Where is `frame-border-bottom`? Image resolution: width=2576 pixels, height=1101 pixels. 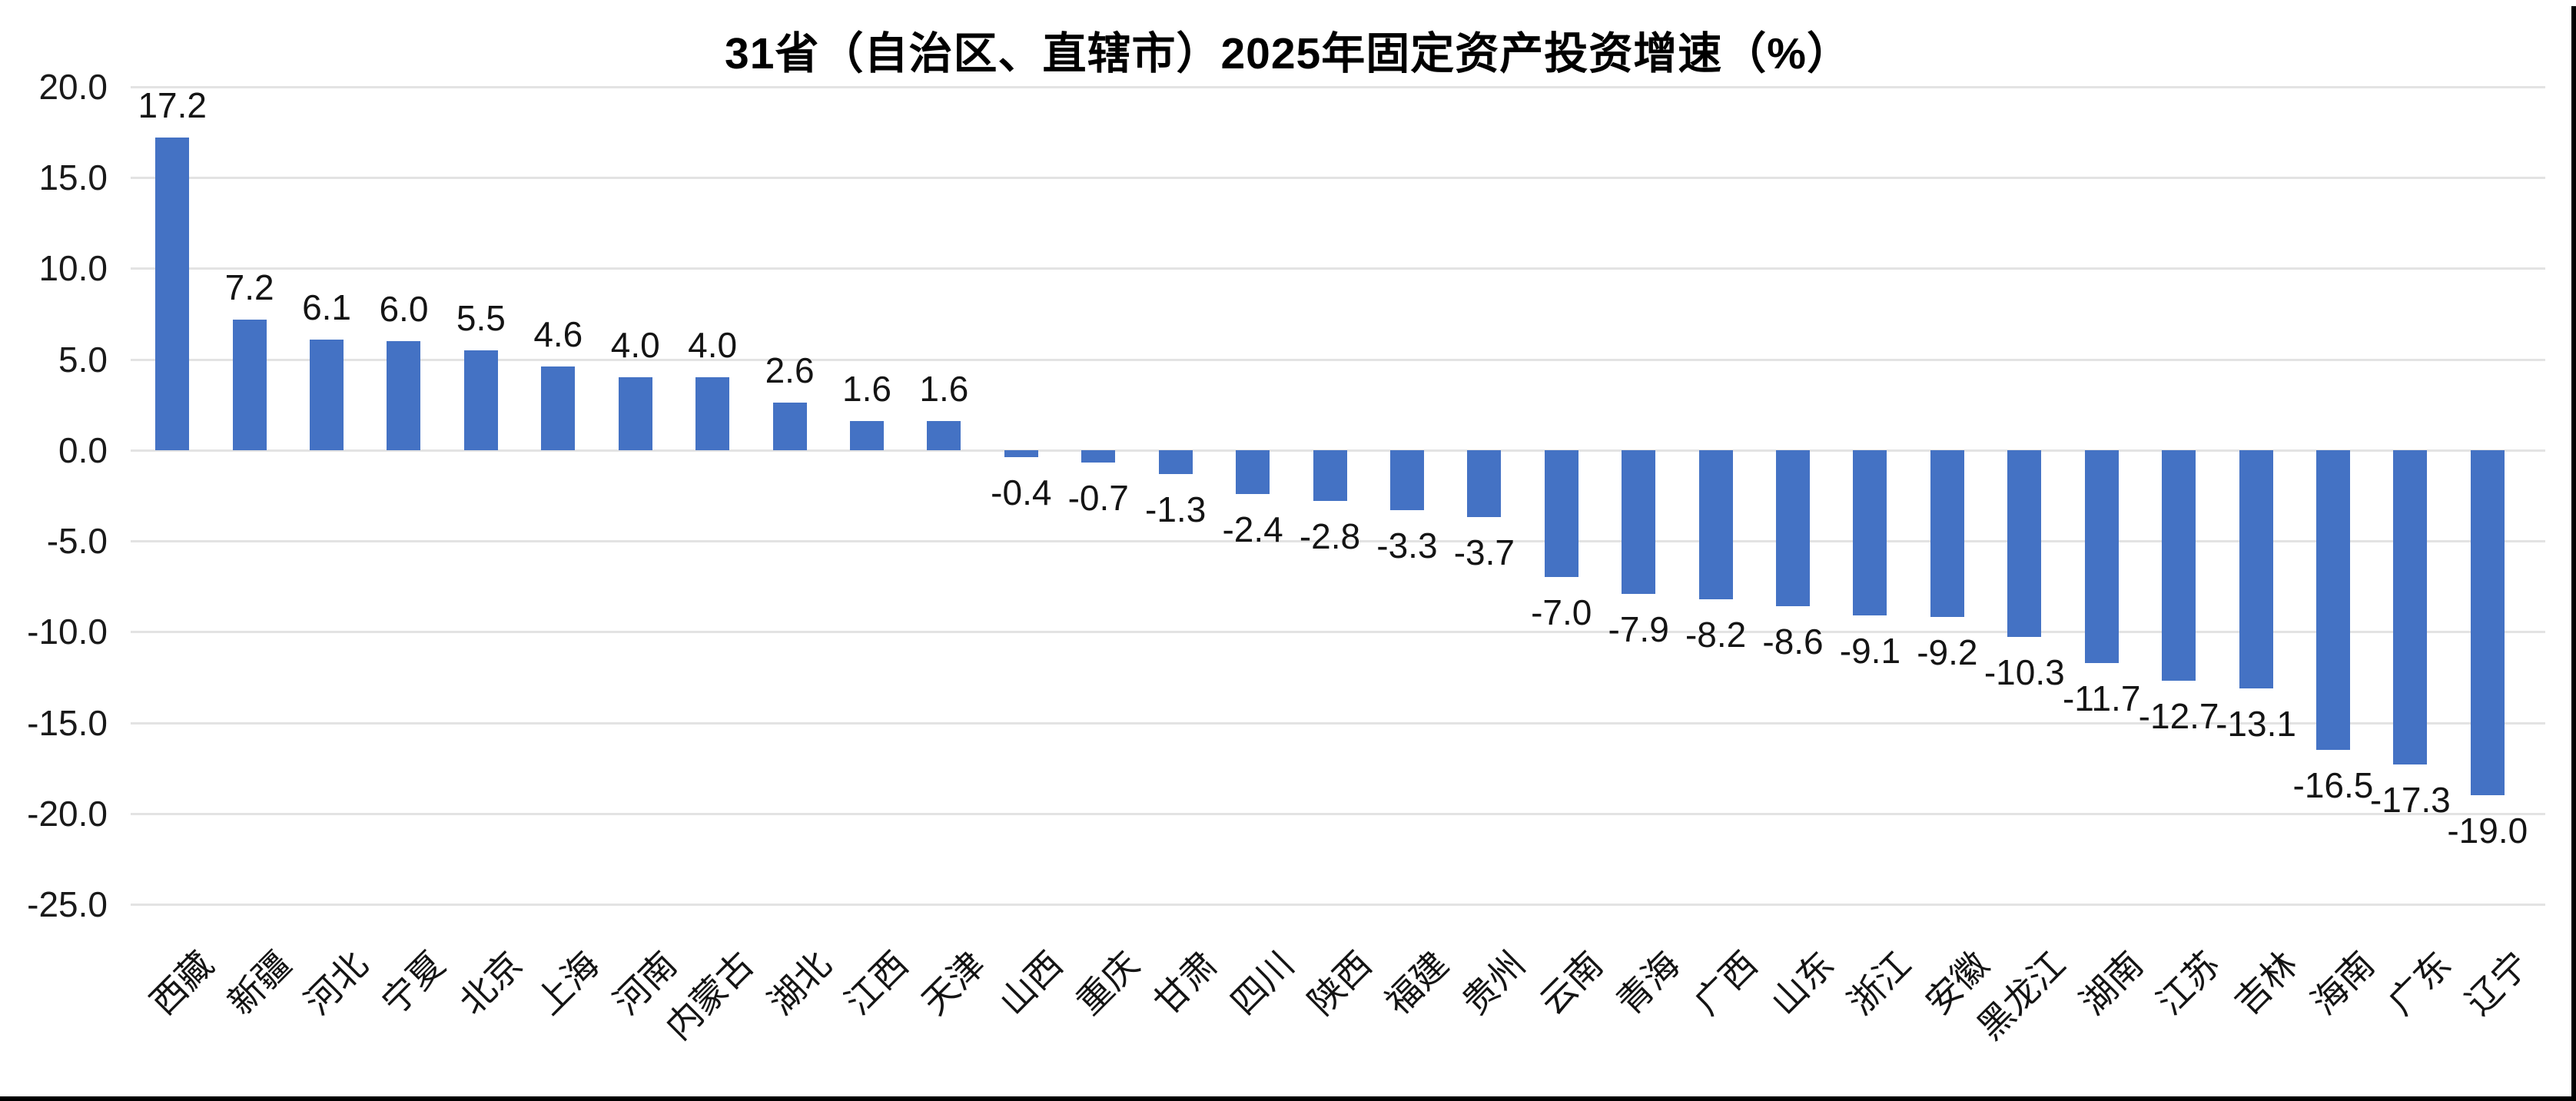 frame-border-bottom is located at coordinates (1288, 1098).